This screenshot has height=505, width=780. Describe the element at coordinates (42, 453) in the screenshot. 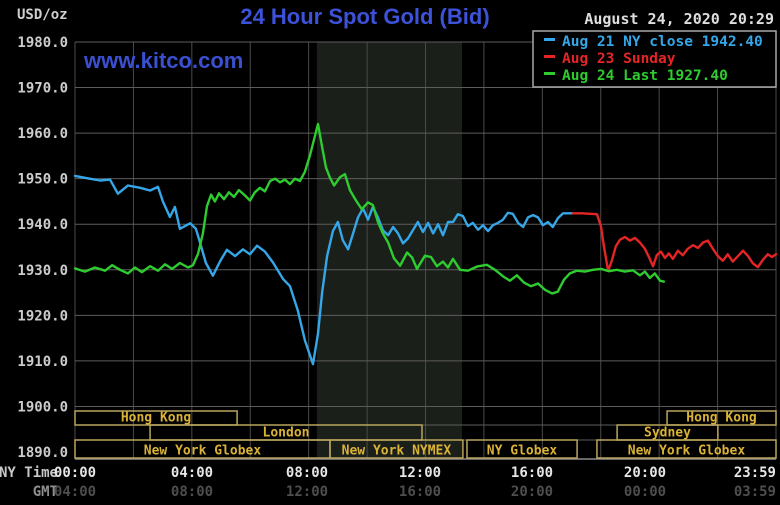

I see `price-axis-label: 1890.0` at that location.